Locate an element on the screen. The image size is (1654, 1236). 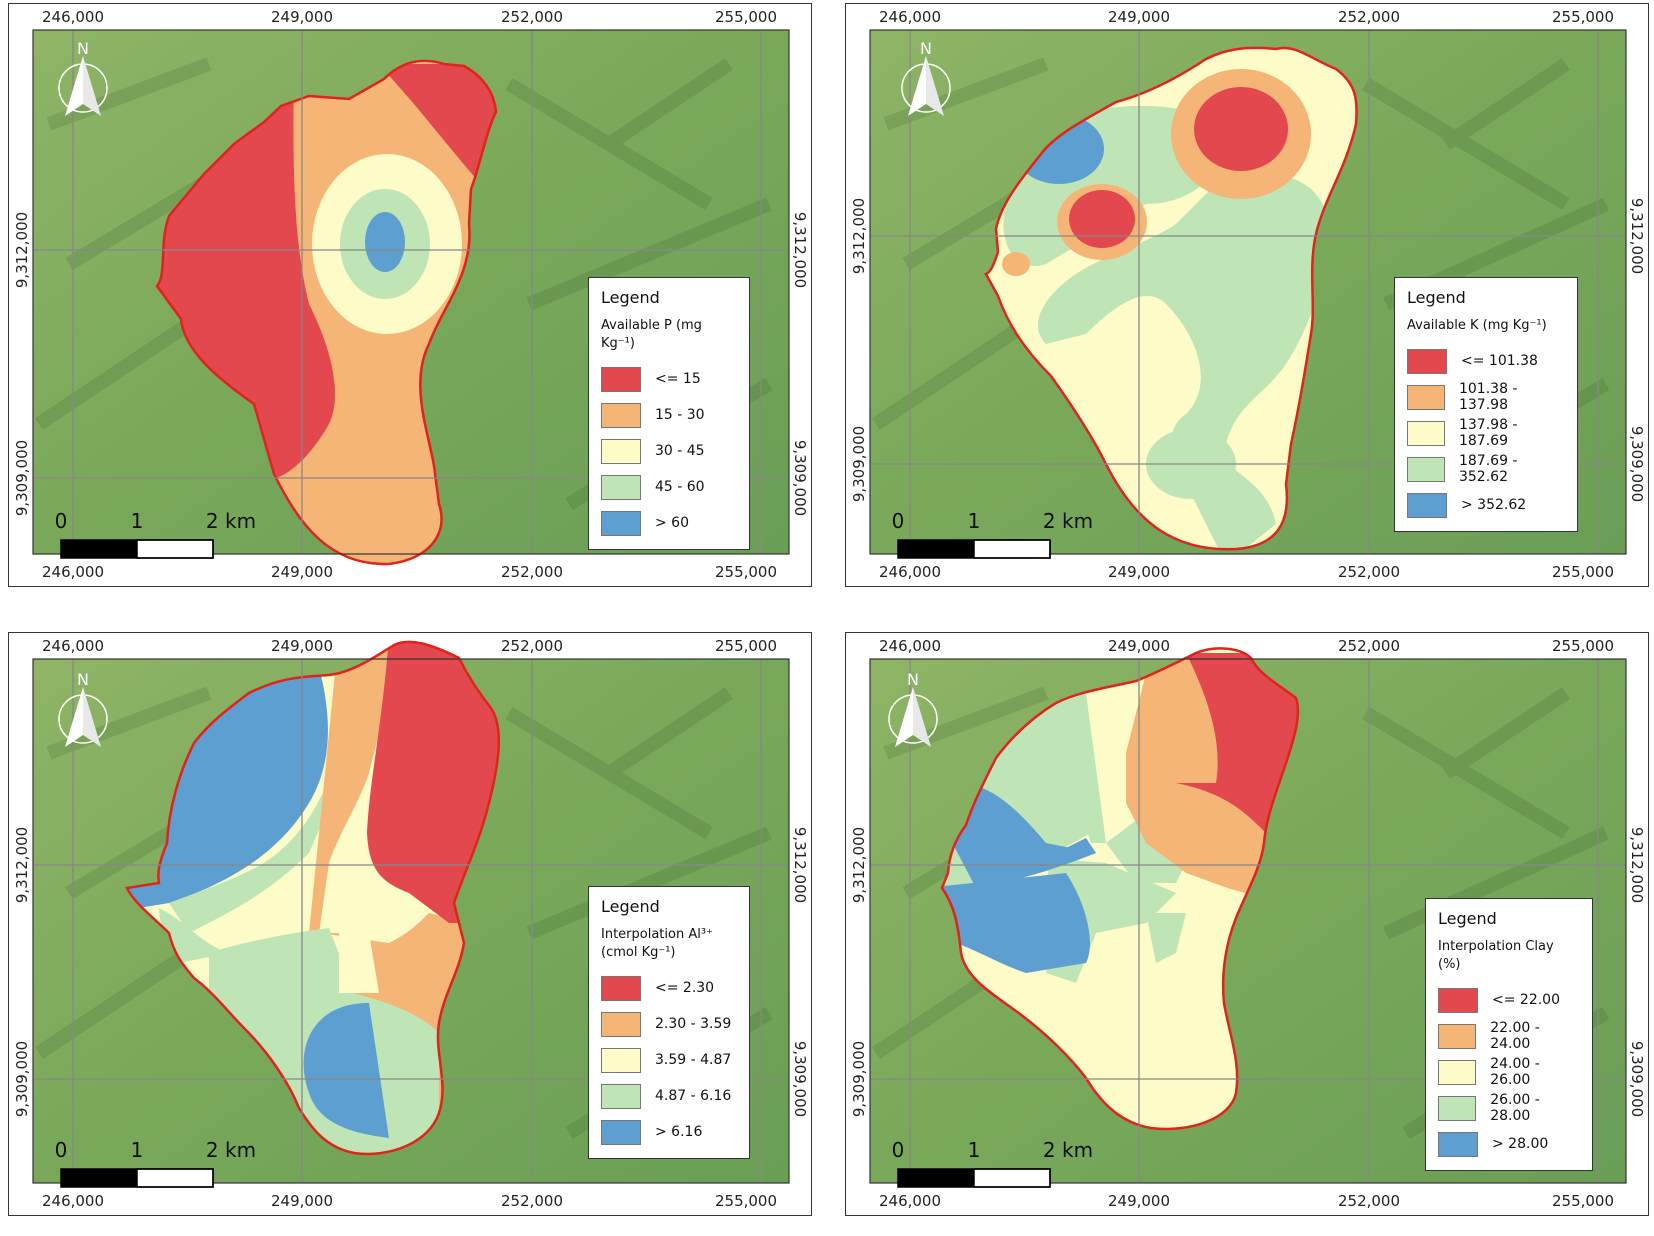
legend-label: <= 22.00 is located at coordinates (1526, 1000).